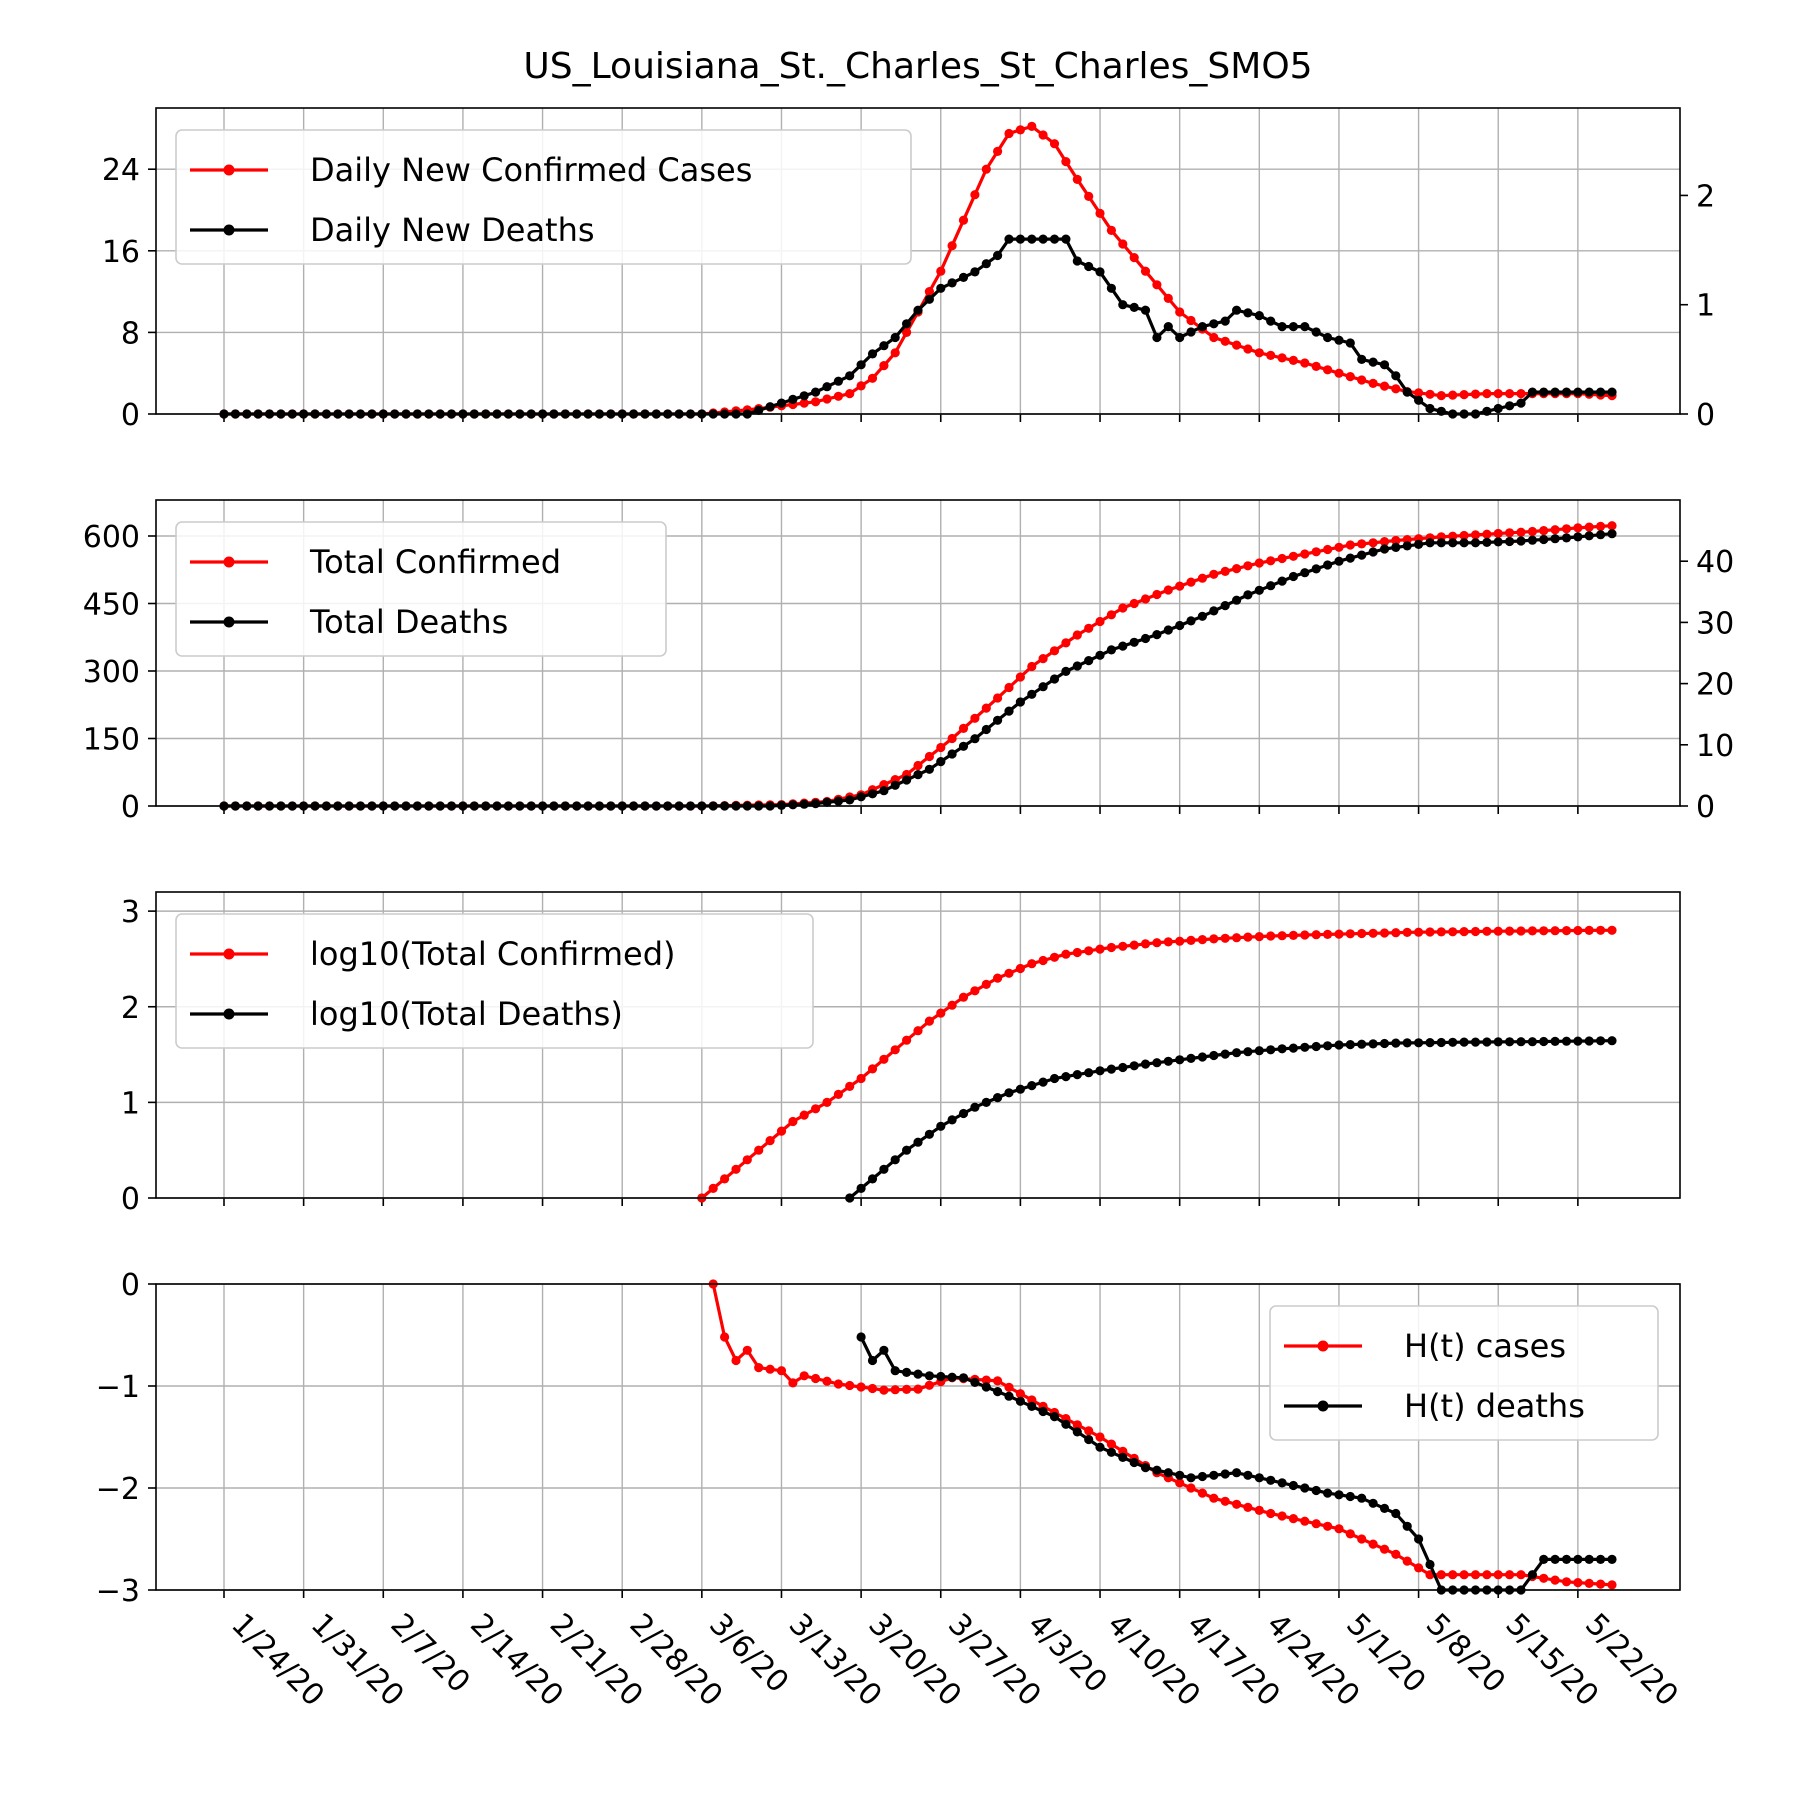  I want to click on legend-label: Daily New Deaths, so click(452, 230).